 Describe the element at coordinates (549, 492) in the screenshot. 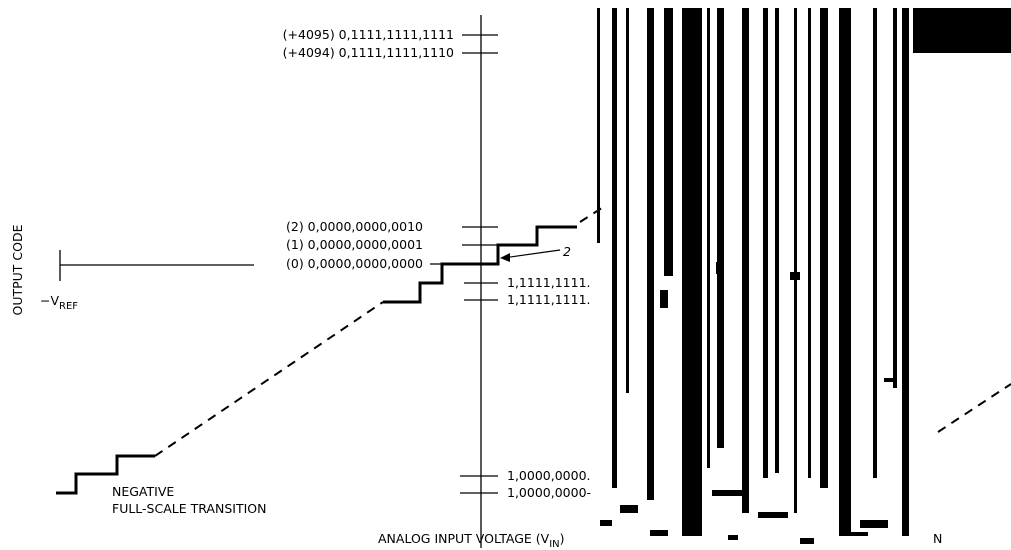

I see `code-label-neg-full-2: 1,0000,0000-` at that location.